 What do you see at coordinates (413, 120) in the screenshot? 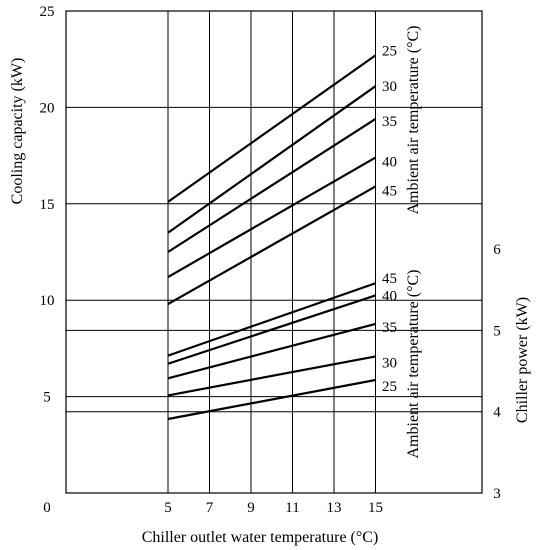
I see `top-legend-title: Ambient air temperature (°C)` at bounding box center [413, 120].